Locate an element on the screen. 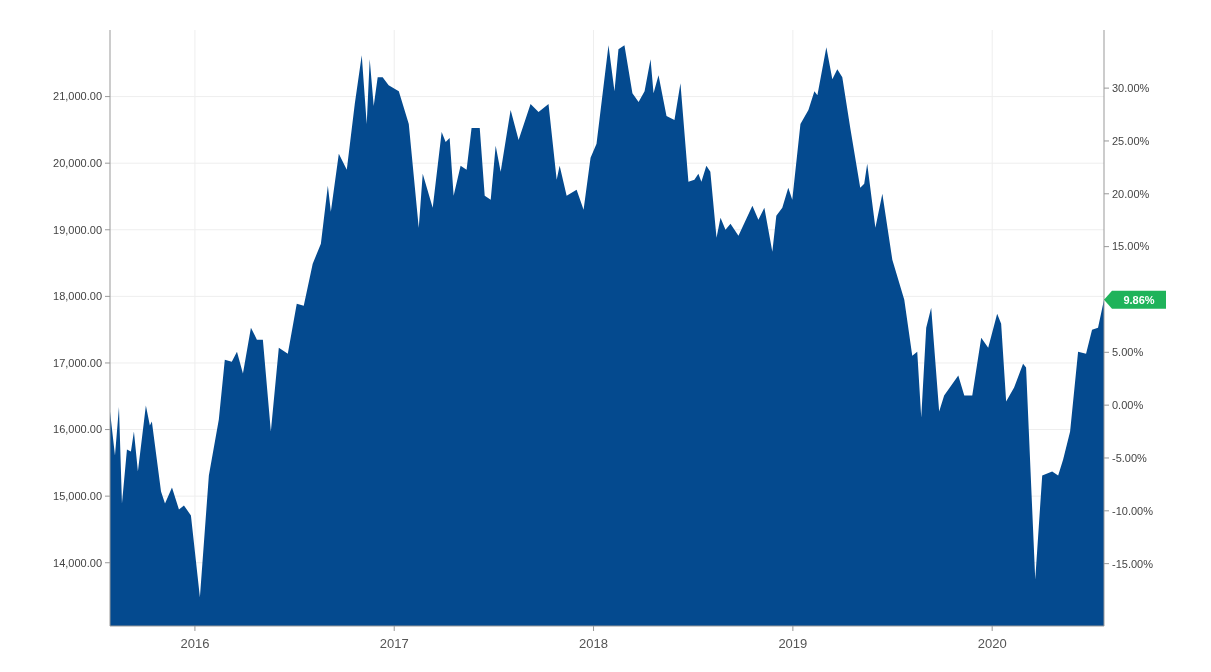 Image resolution: width=1211 pixels, height=672 pixels. y2-tick-label: 0.00% is located at coordinates (1128, 404).